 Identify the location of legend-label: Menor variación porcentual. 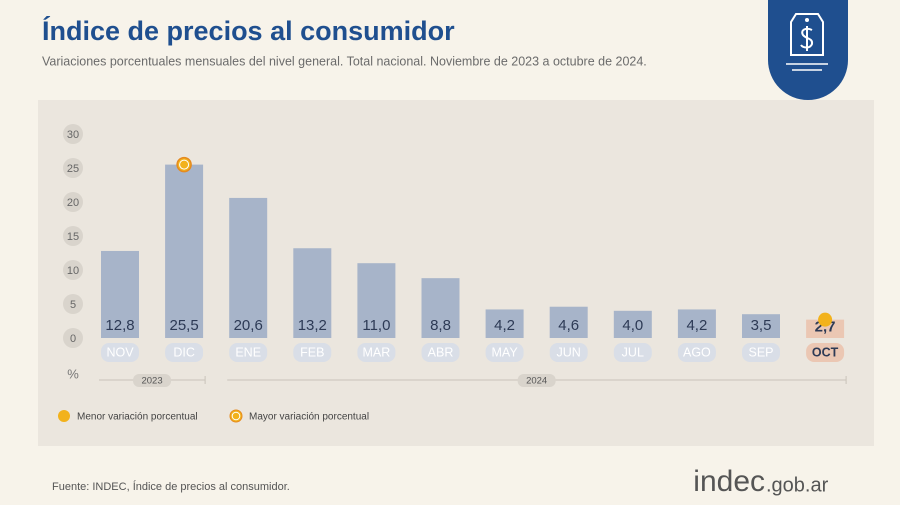
(137, 417).